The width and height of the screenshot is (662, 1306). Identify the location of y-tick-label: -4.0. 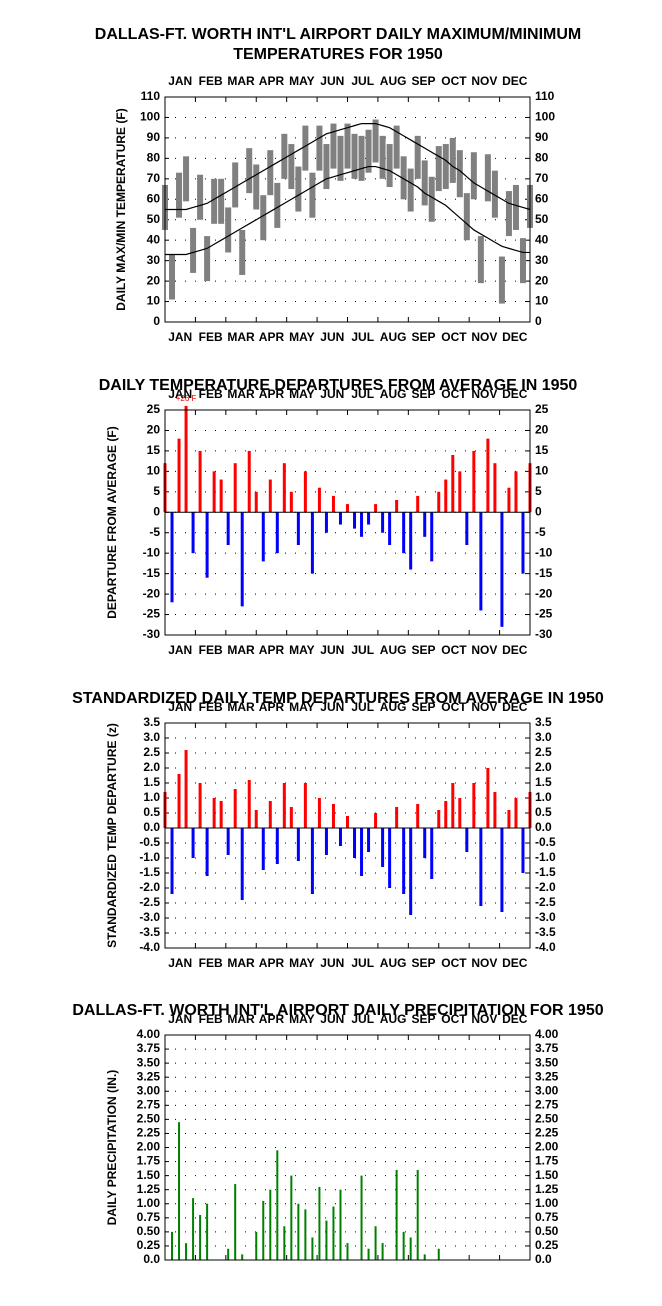
(149, 947).